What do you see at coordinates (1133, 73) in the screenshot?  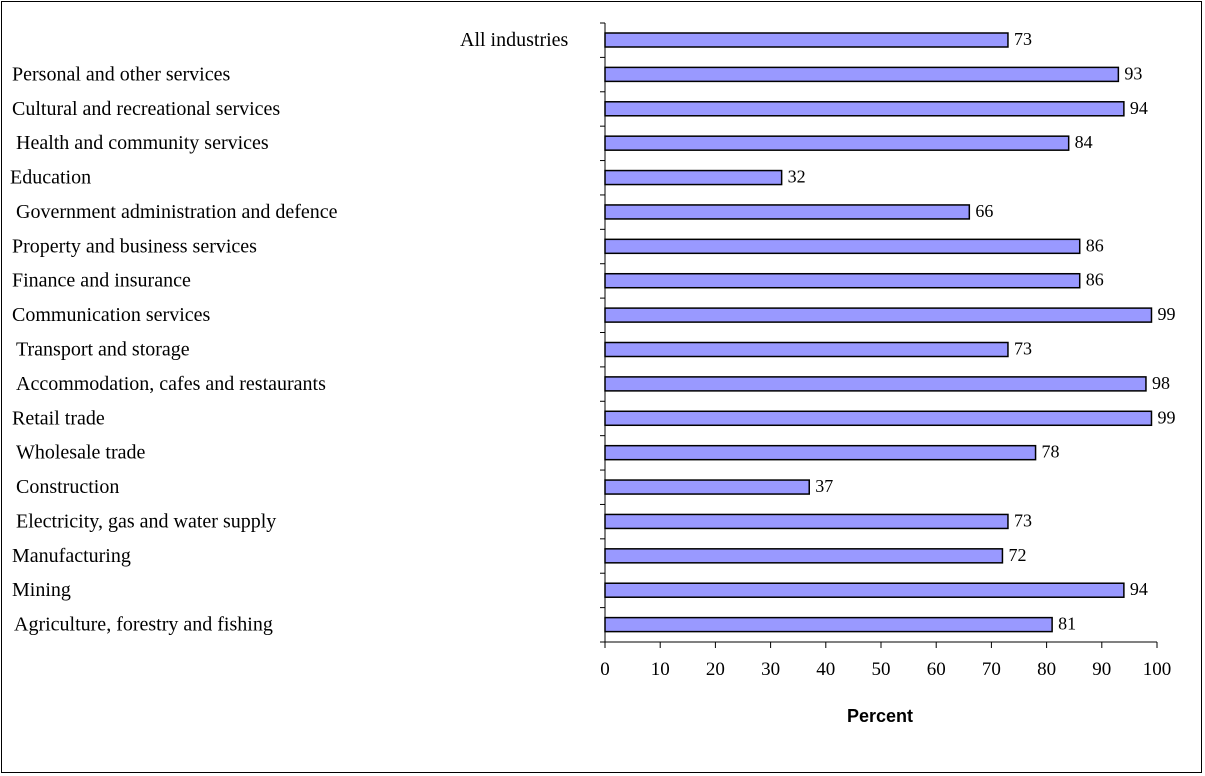 I see `data-label: 93` at bounding box center [1133, 73].